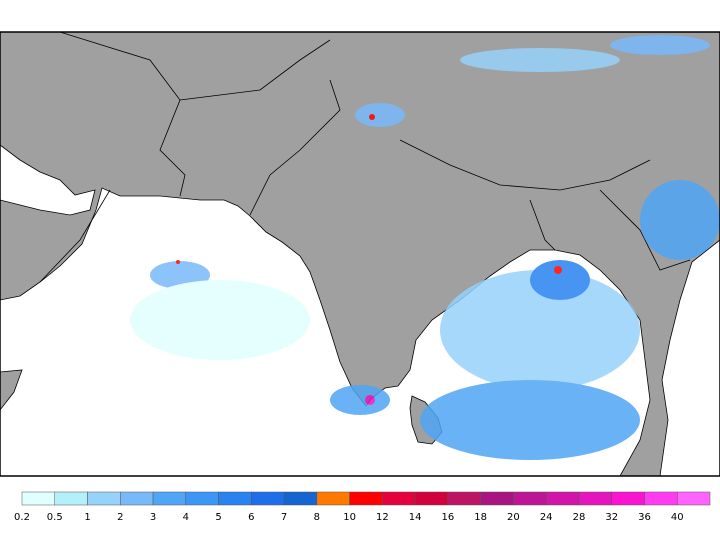 The image size is (720, 540). Describe the element at coordinates (448, 517) in the screenshot. I see `colorbar-label: 16` at that location.